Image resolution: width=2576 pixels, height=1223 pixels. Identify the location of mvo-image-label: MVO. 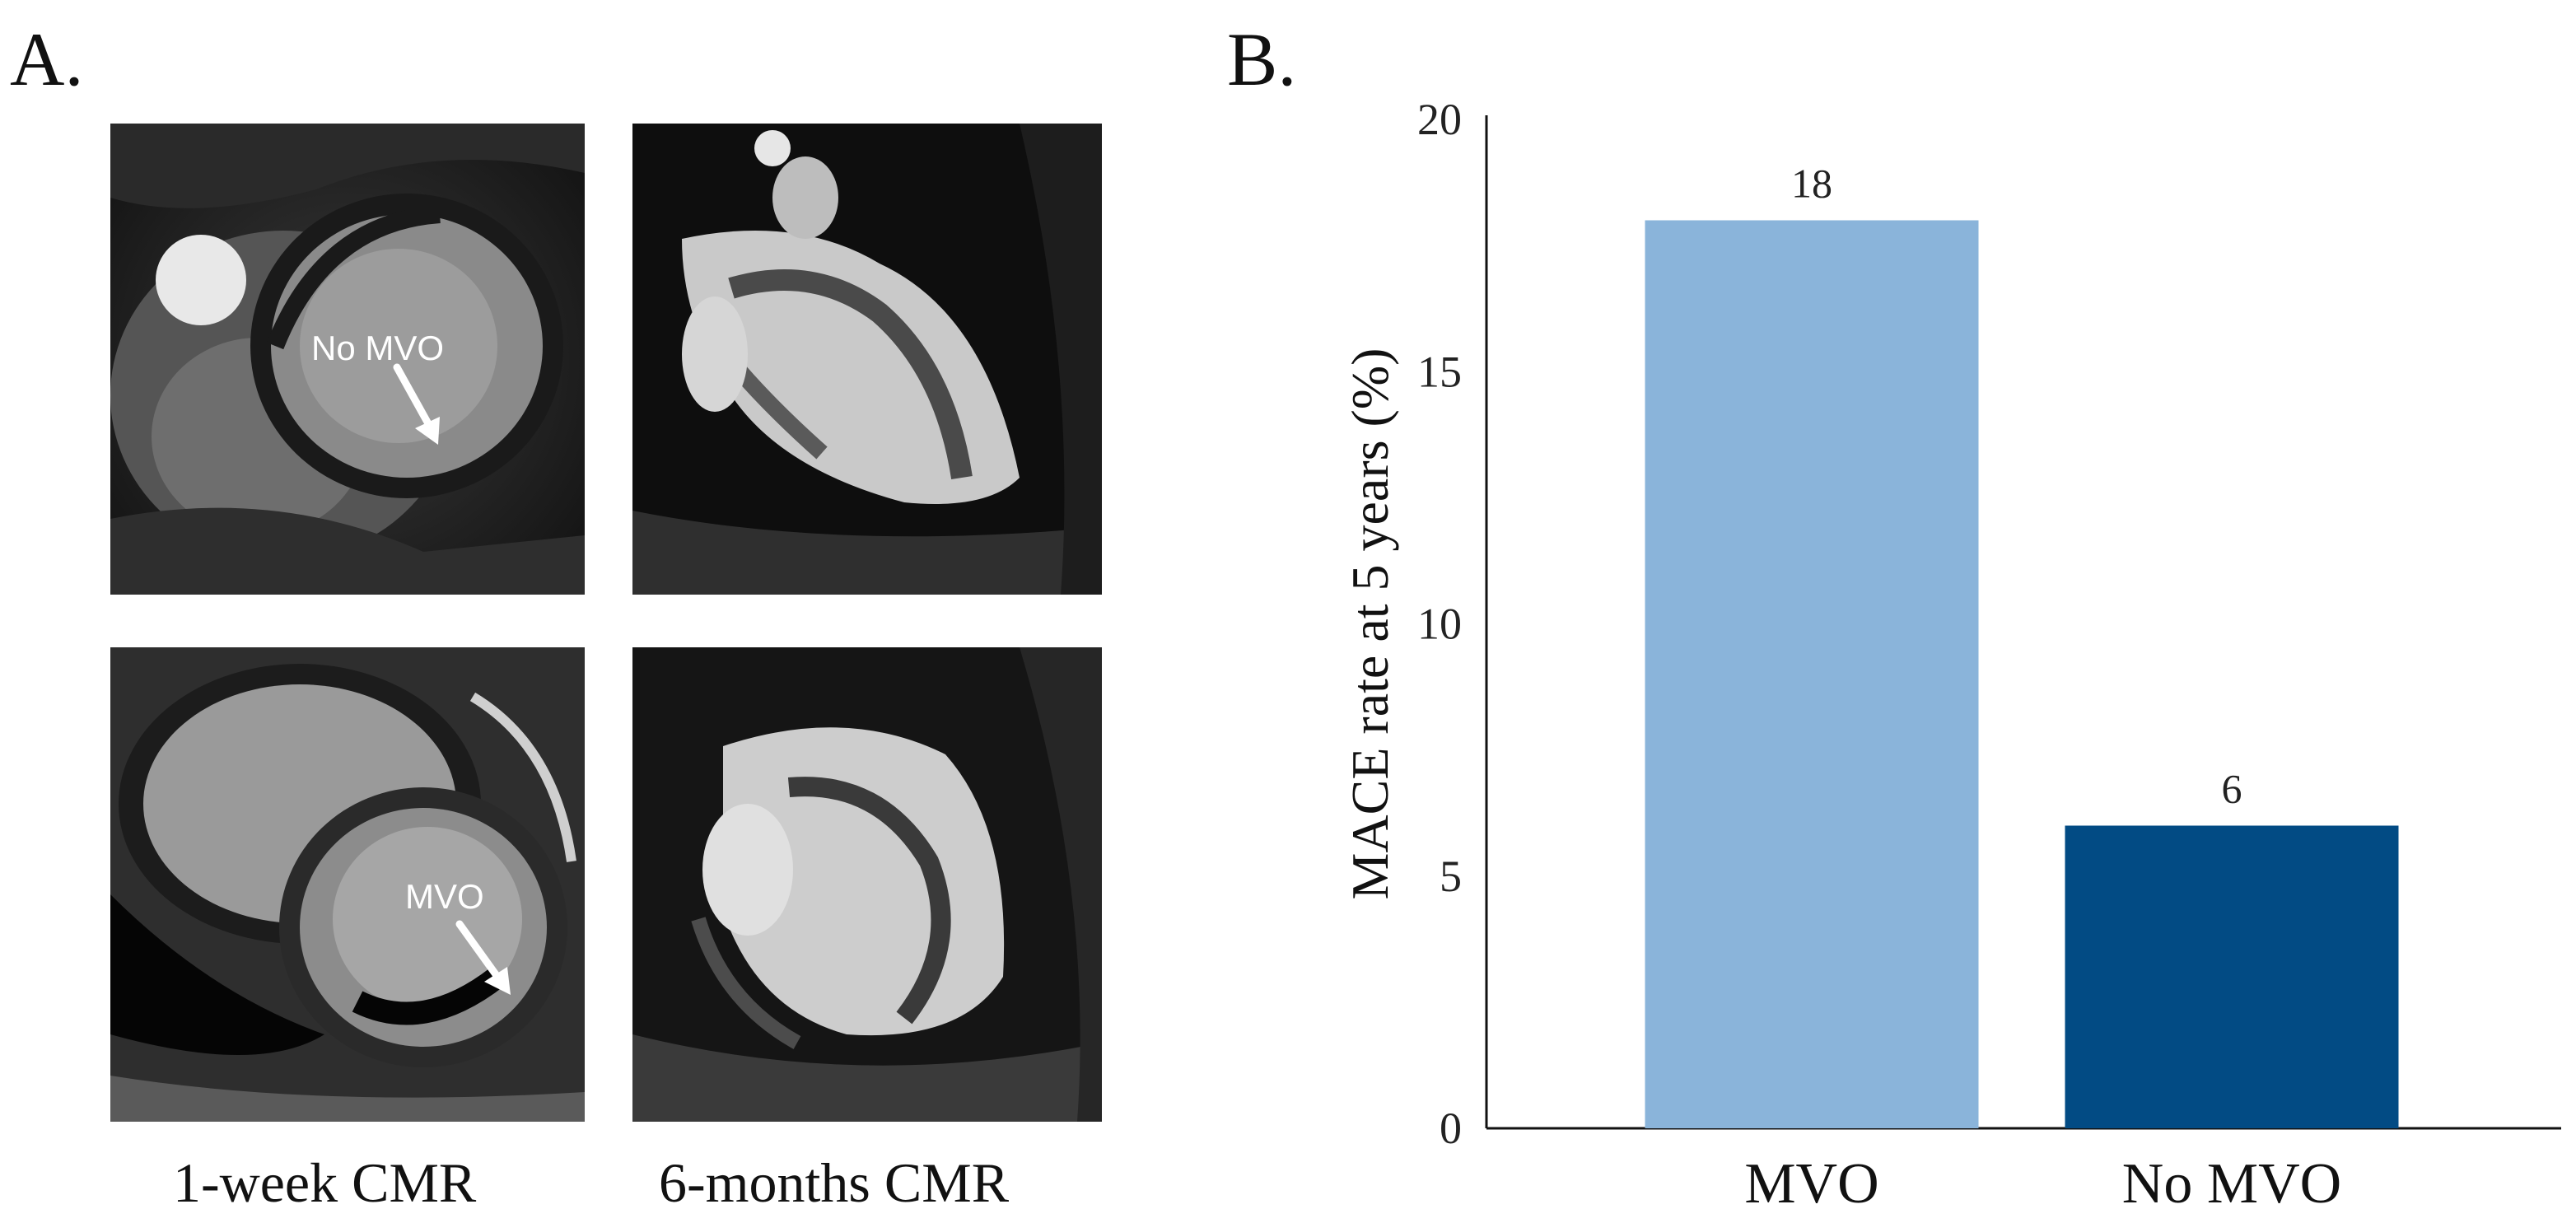
(444, 896).